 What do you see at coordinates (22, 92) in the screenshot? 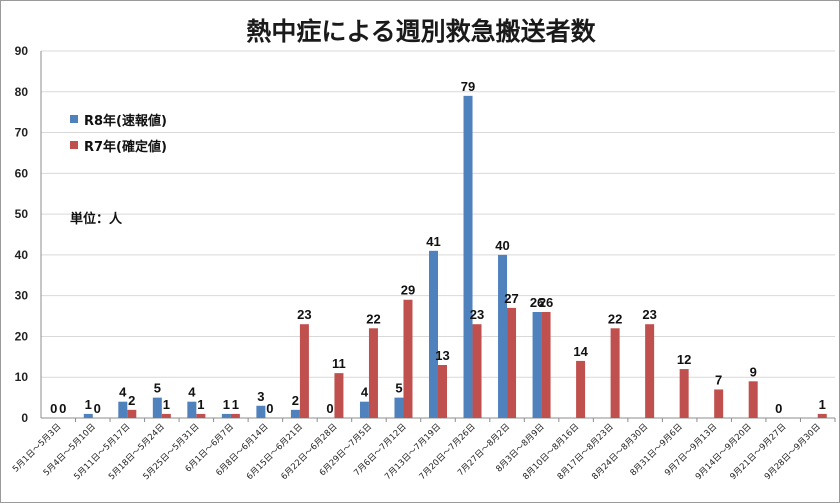
I see `y-tick-label: 80` at bounding box center [22, 92].